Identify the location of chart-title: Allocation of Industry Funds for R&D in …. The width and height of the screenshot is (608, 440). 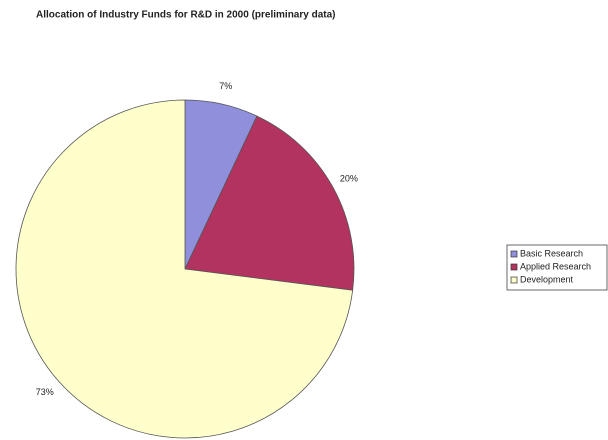
(185, 15).